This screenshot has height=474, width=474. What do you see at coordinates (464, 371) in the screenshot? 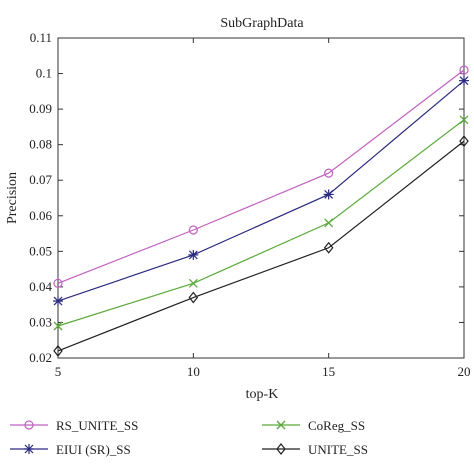
I see `x-tick-label: 20` at bounding box center [464, 371].